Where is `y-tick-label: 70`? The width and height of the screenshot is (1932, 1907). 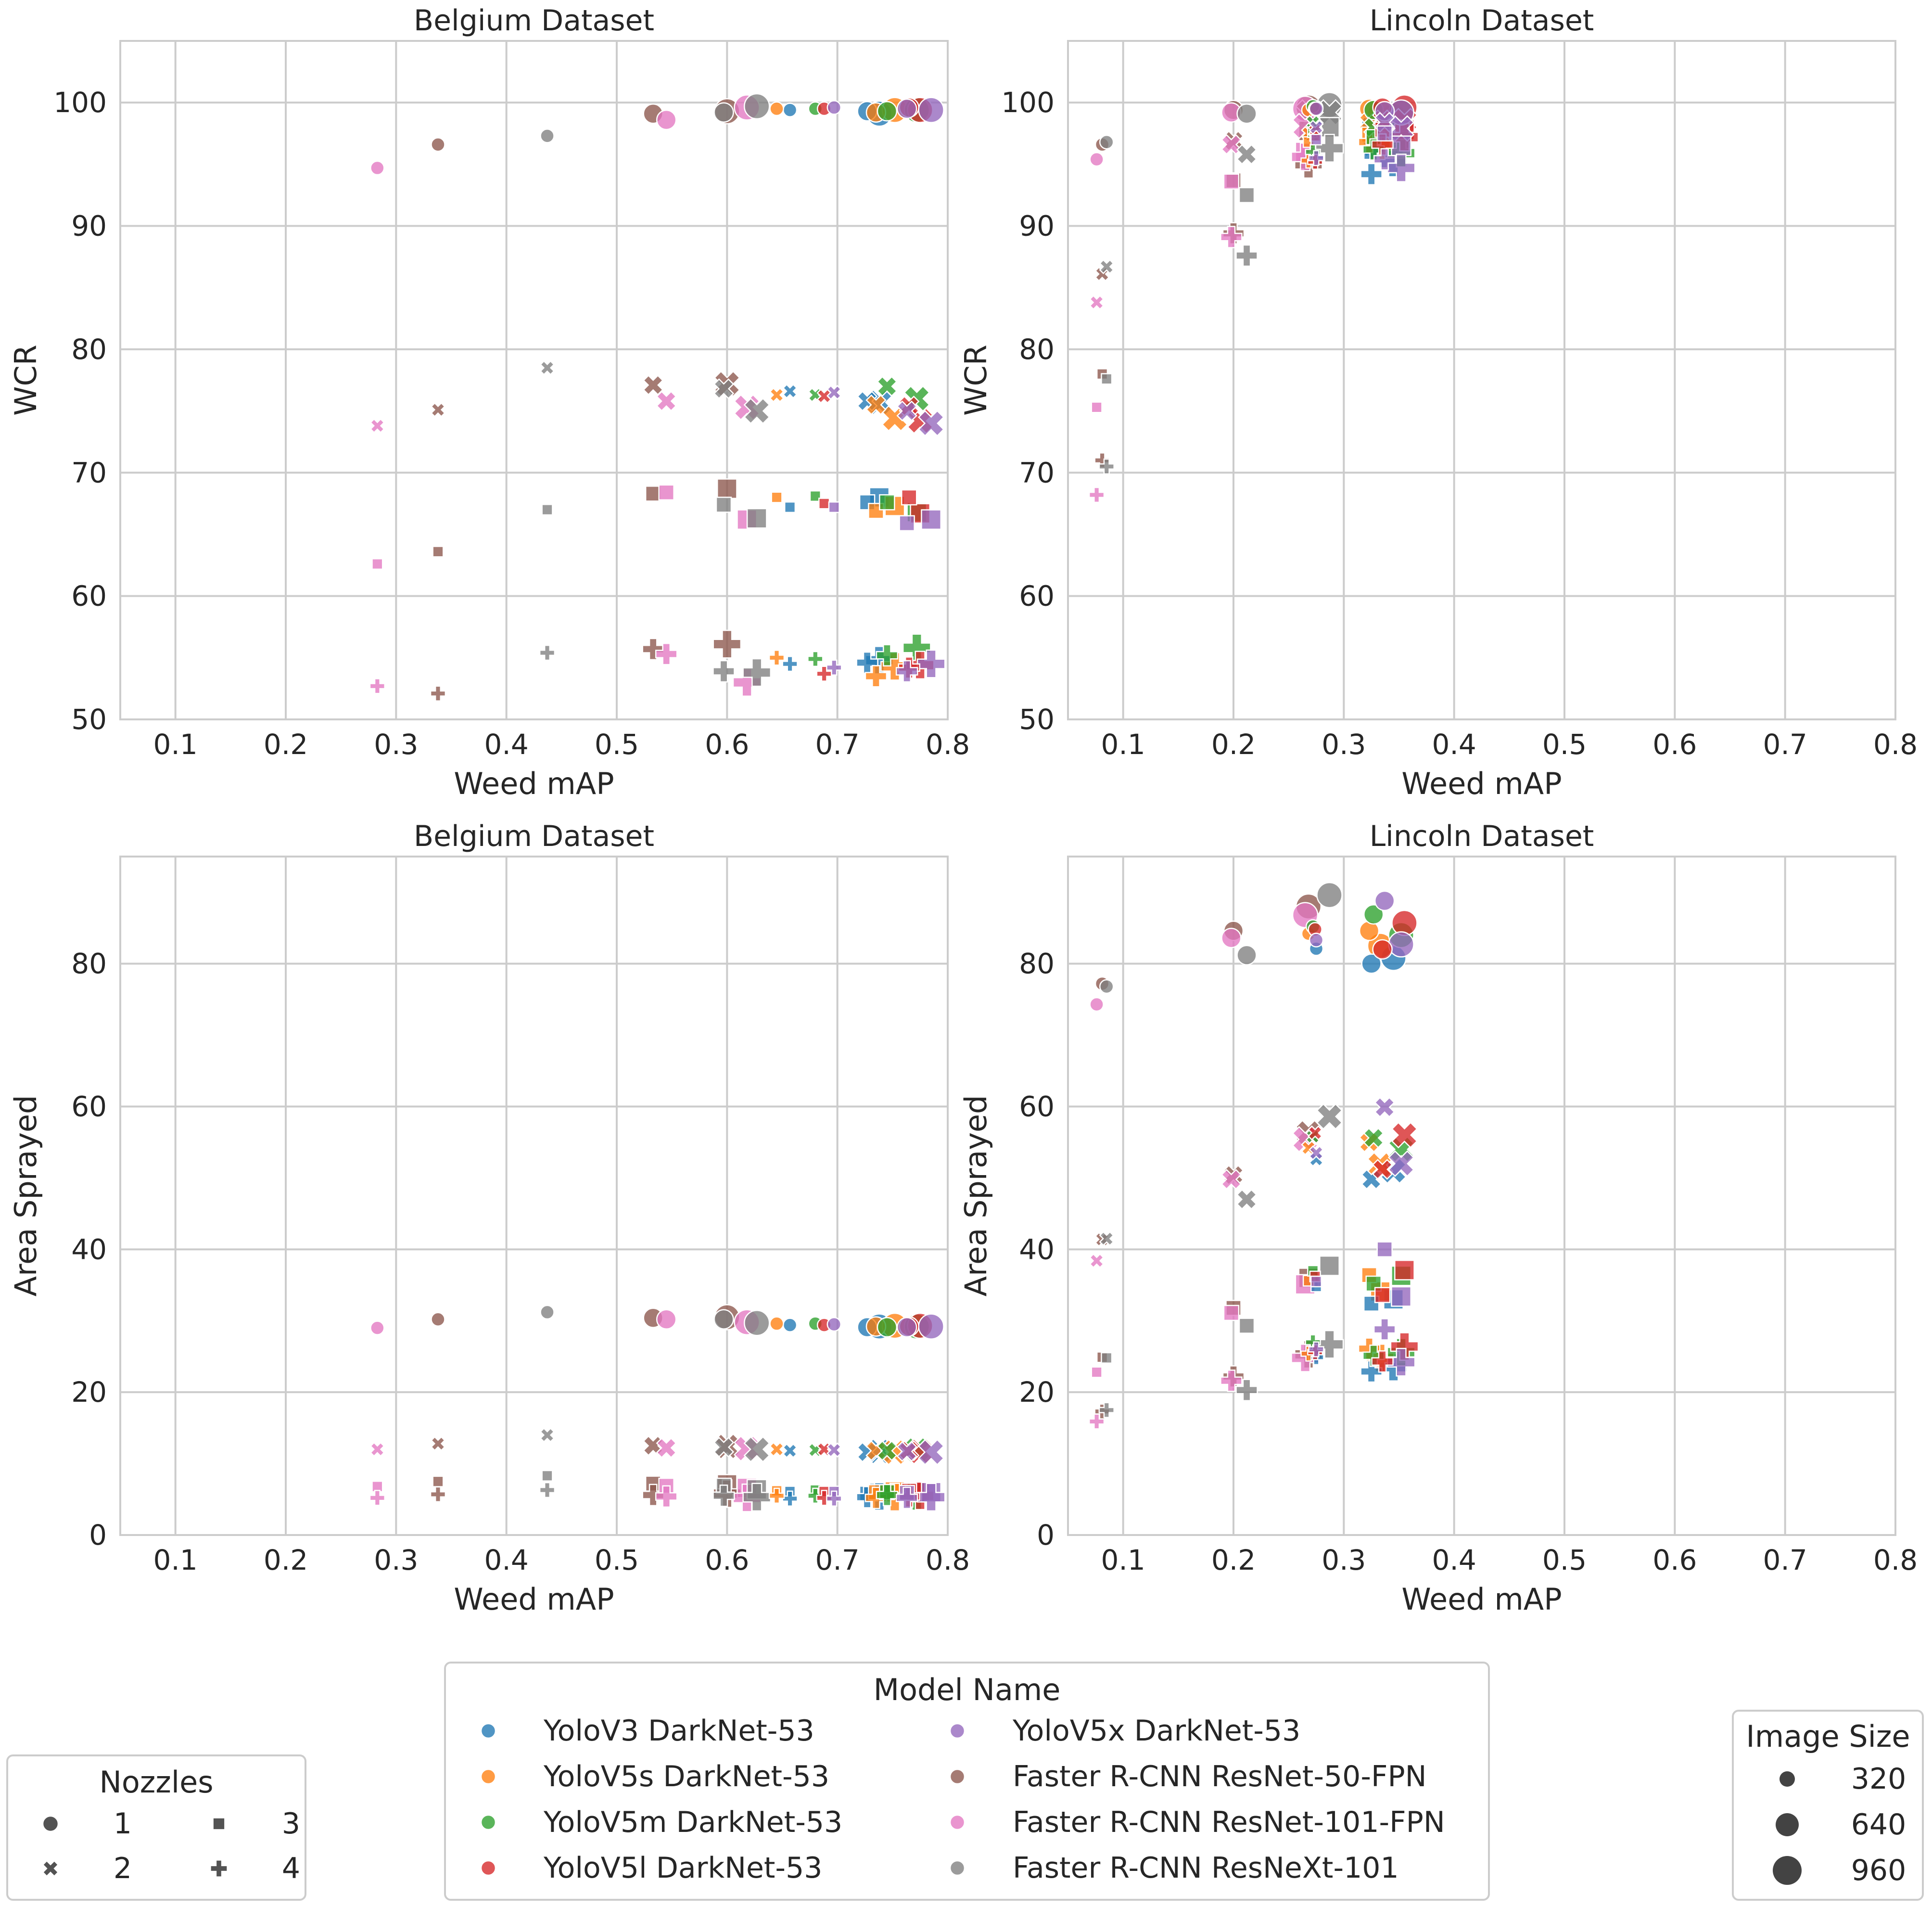 y-tick-label: 70 is located at coordinates (89, 472).